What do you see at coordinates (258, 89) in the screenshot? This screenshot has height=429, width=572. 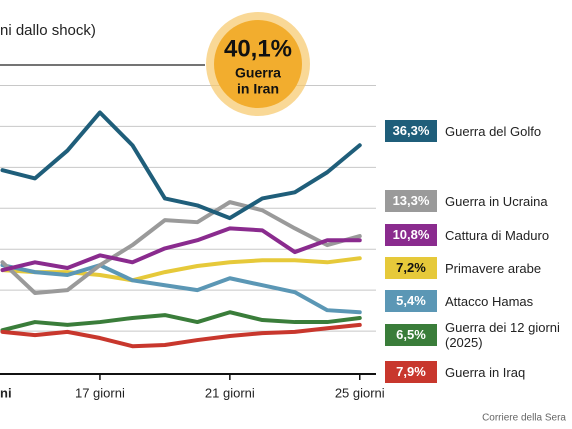 I see `callout-label: in Iran` at bounding box center [258, 89].